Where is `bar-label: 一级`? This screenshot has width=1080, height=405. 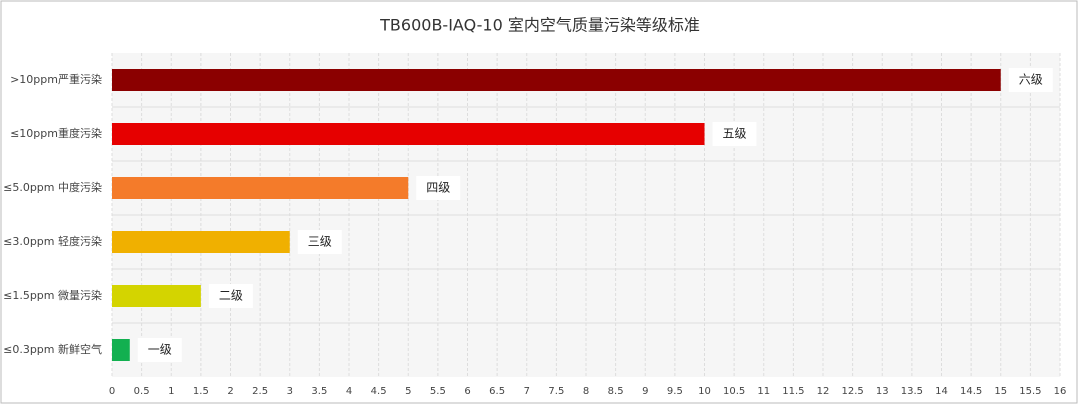 bar-label: 一级 is located at coordinates (160, 350).